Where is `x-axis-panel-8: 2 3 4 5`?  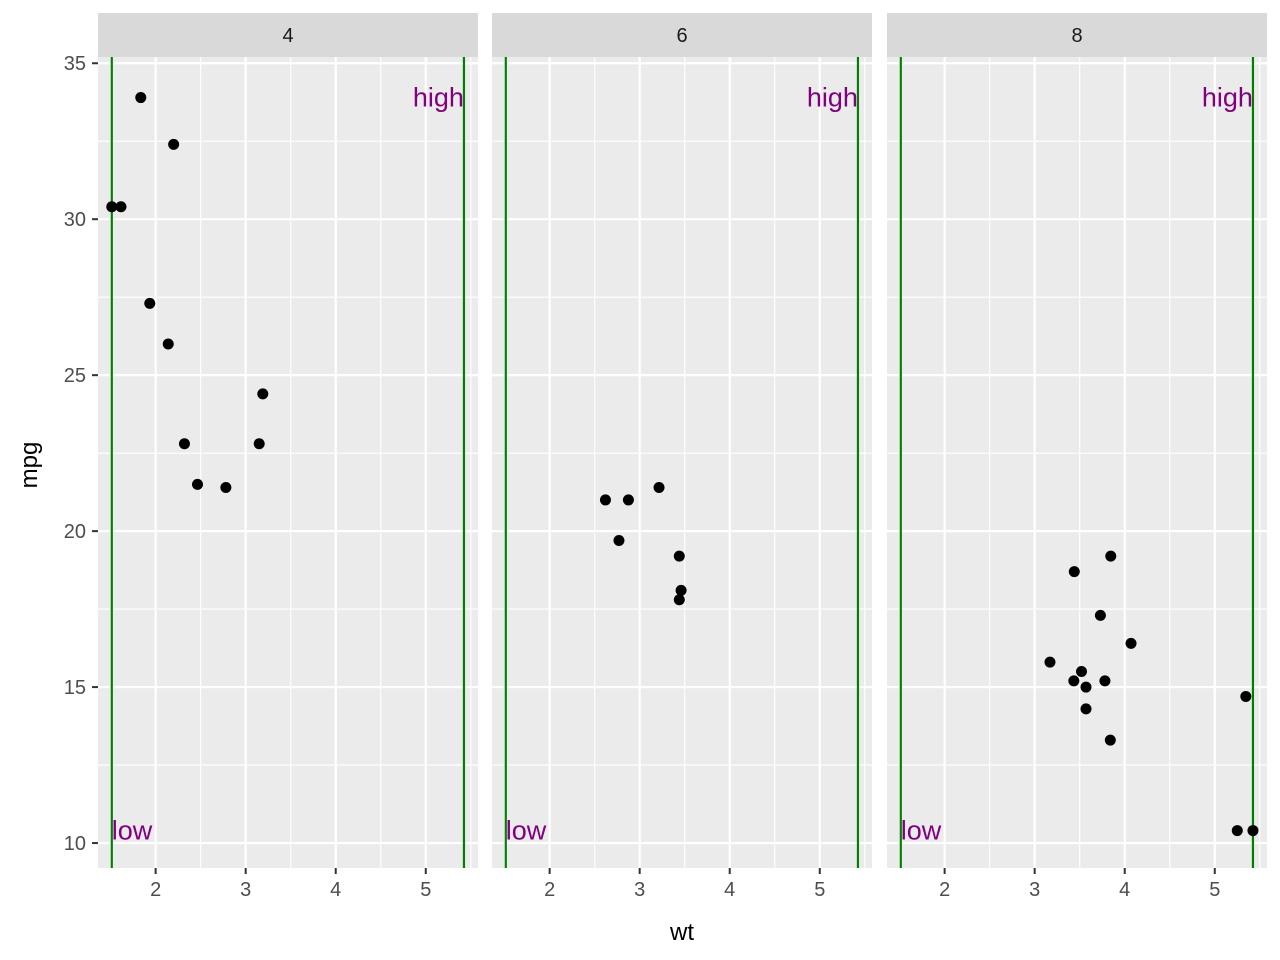
x-axis-panel-8: 2 3 4 5 is located at coordinates (1079, 884).